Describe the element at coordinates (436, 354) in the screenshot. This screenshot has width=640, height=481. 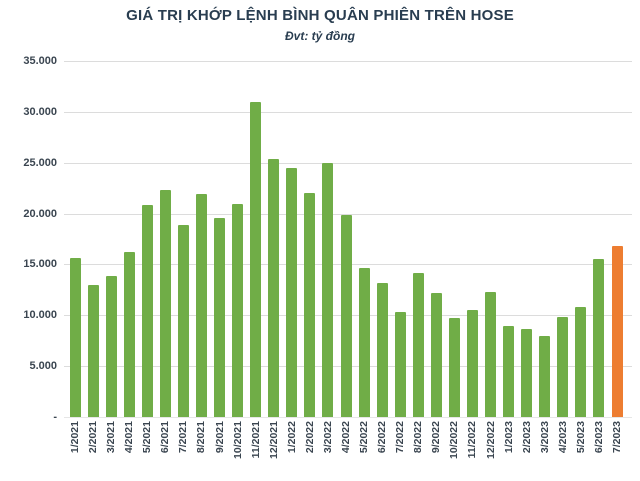
I see `bar-9-2022` at that location.